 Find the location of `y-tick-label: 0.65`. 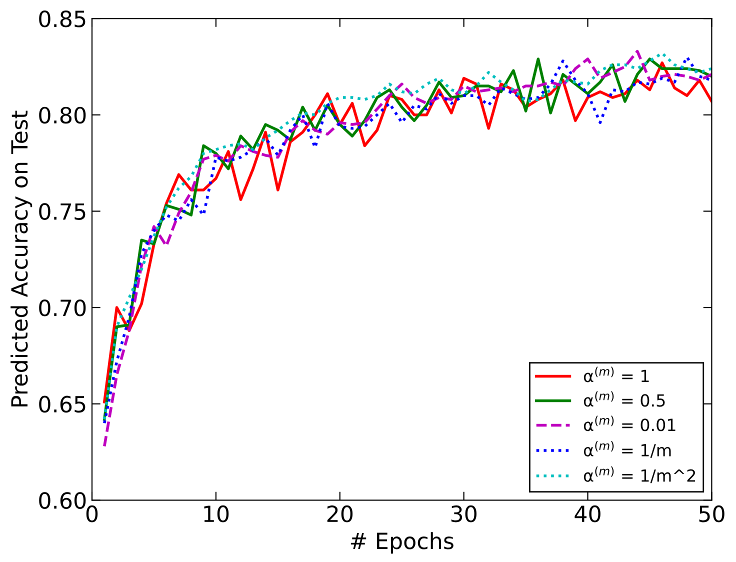

y-tick-label: 0.65 is located at coordinates (62, 404).